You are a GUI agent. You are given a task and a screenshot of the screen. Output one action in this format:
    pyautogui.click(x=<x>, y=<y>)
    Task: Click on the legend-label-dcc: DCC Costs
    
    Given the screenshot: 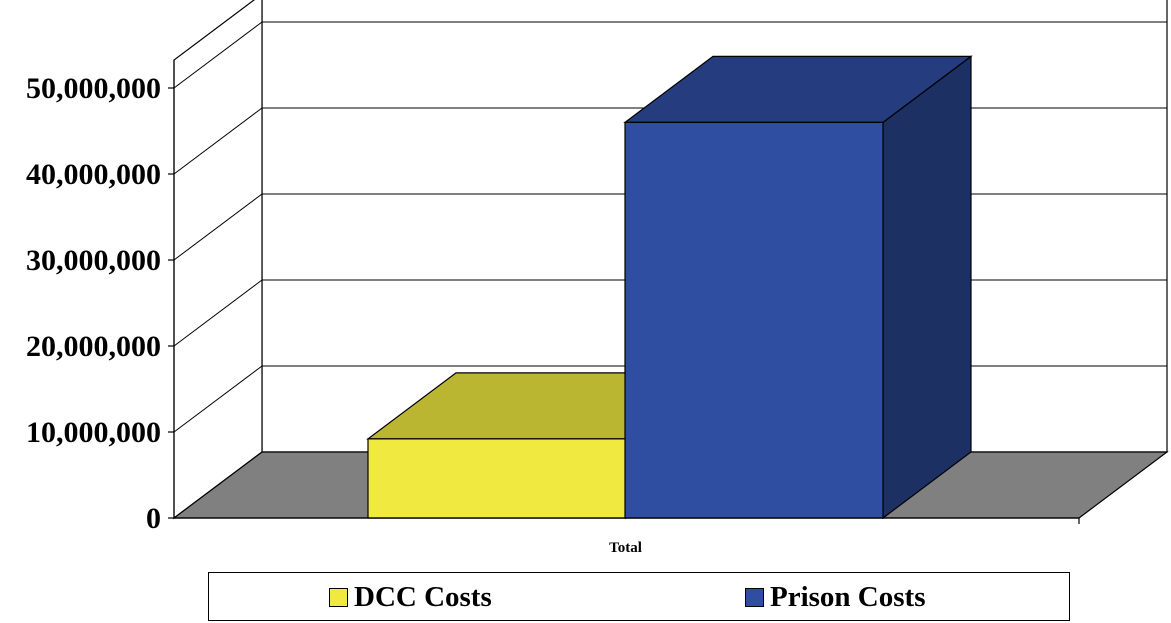 What is the action you would take?
    pyautogui.click(x=423, y=597)
    